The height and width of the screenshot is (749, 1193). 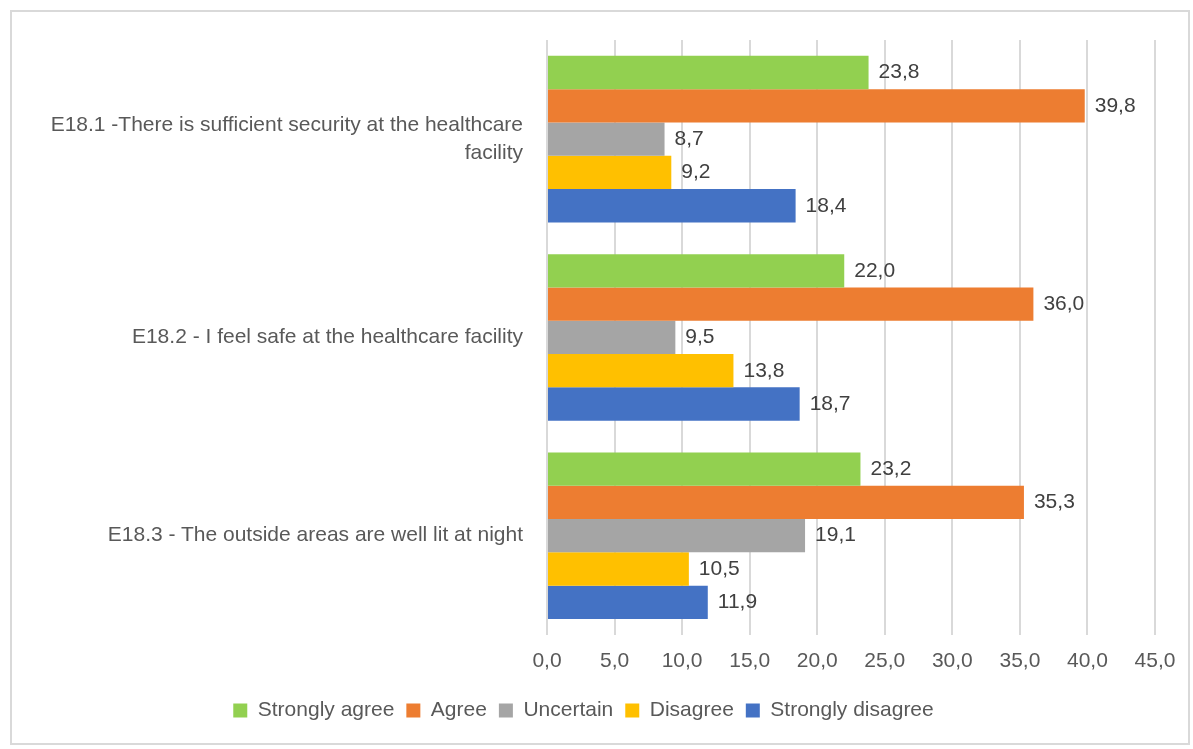 What do you see at coordinates (891, 467) in the screenshot?
I see `data-label: 23,2` at bounding box center [891, 467].